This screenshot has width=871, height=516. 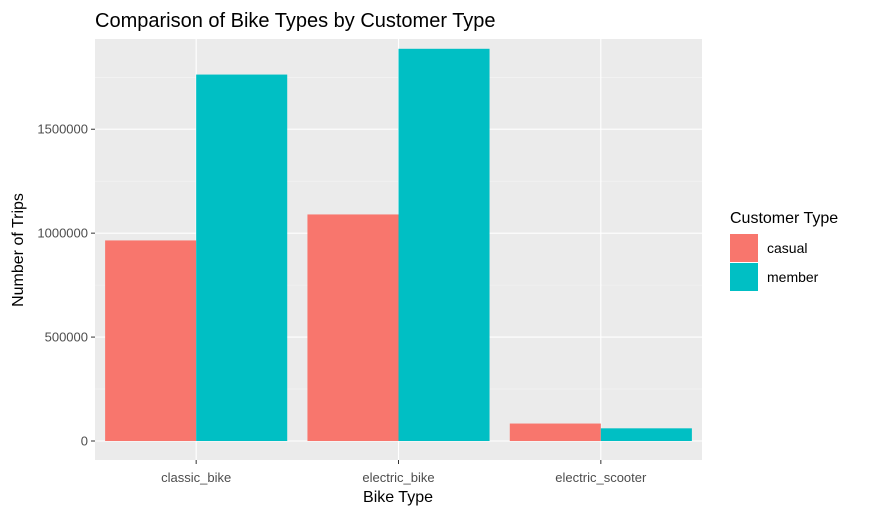 I want to click on x-axis-title: Bike Type, so click(x=398, y=497).